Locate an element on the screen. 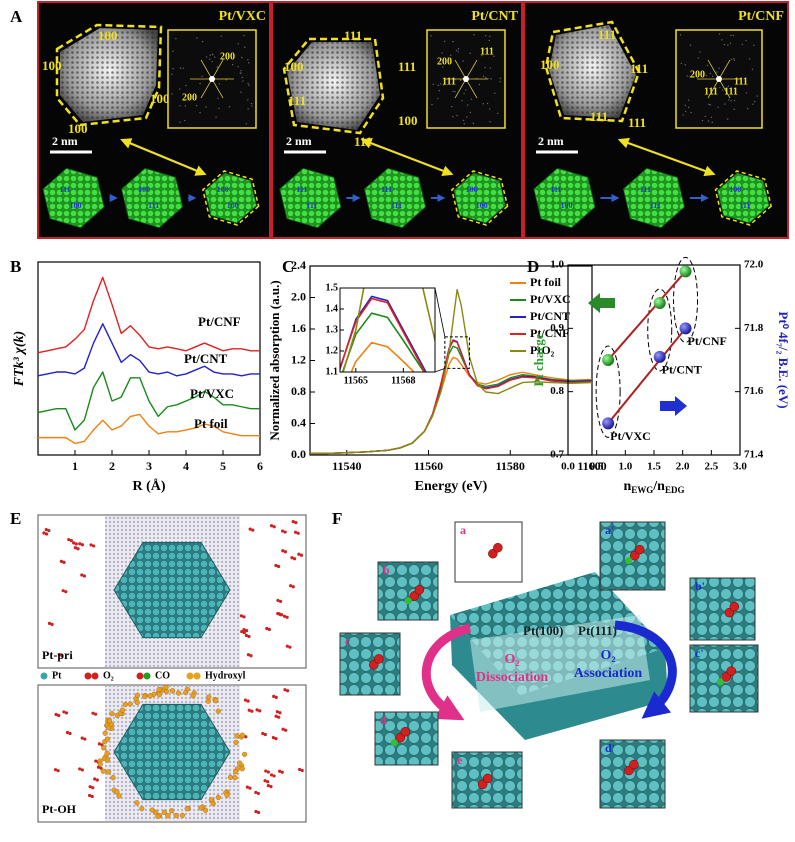 This screenshot has width=795, height=842. legend-label: Hydroxyl is located at coordinates (225, 675).